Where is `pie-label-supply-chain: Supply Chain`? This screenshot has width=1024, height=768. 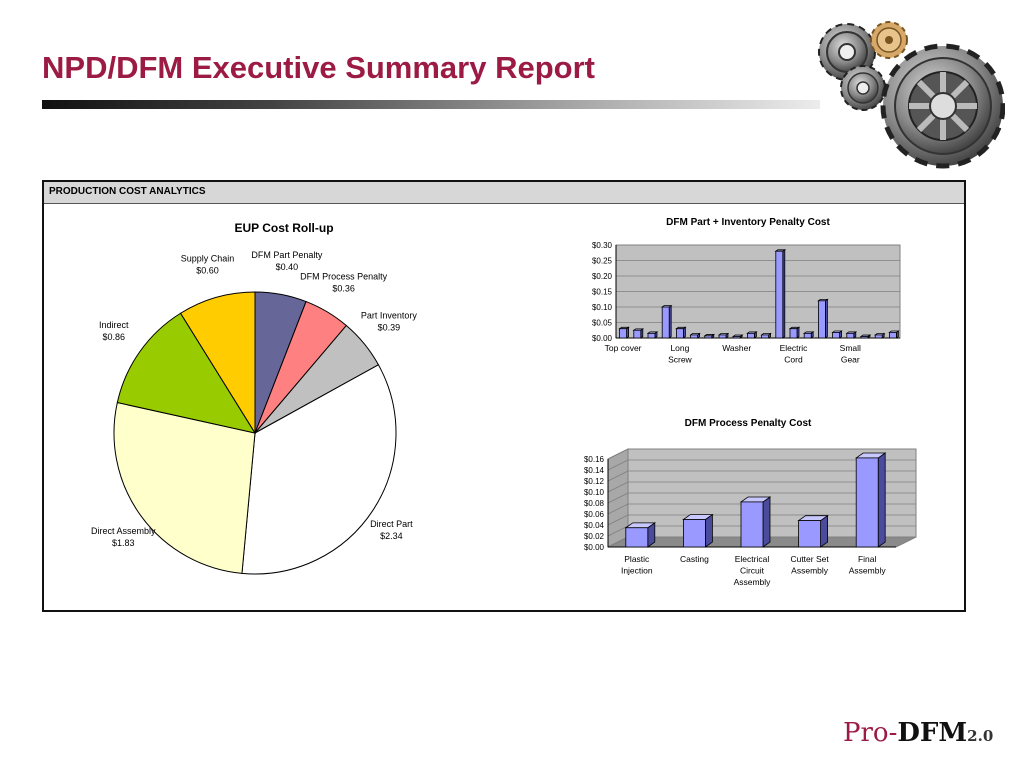
pie-label-supply-chain: Supply Chain is located at coordinates (208, 259).